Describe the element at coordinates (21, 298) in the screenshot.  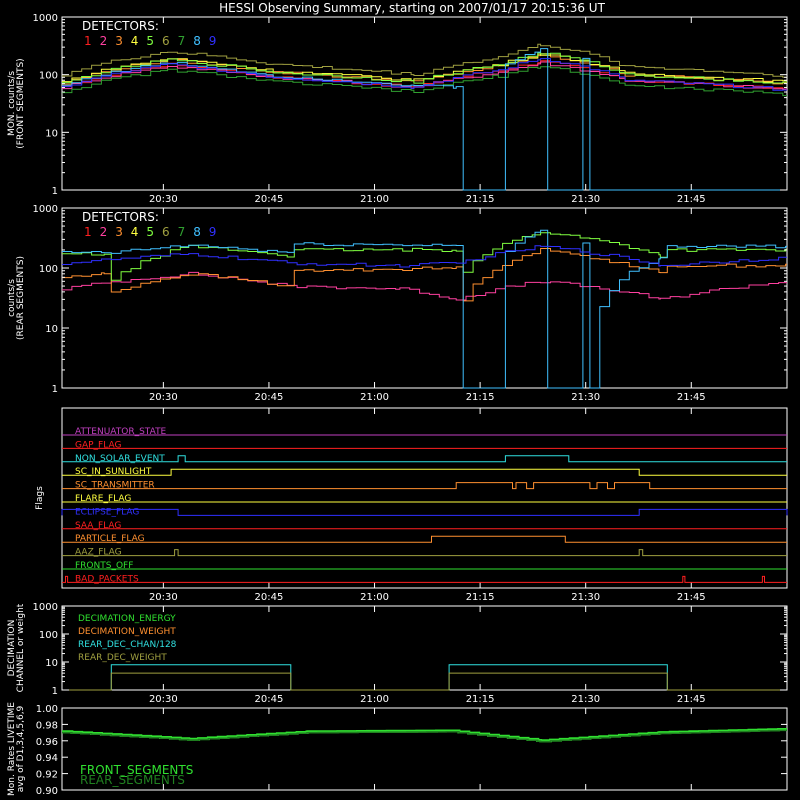
I see `y-axis-label: (REAR SEGMENTS)` at that location.